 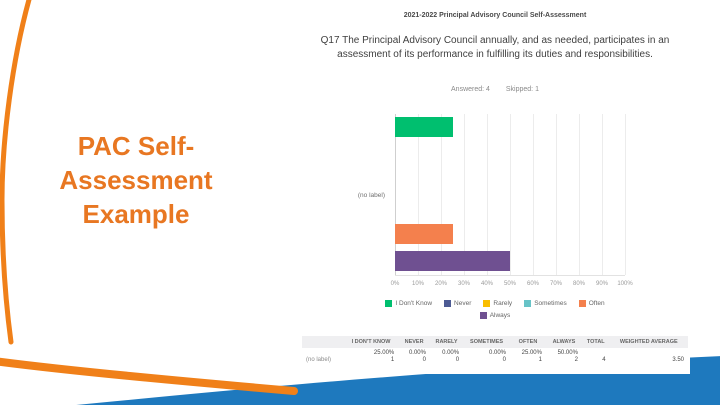 I want to click on row-label: (no label), so click(x=323, y=356).